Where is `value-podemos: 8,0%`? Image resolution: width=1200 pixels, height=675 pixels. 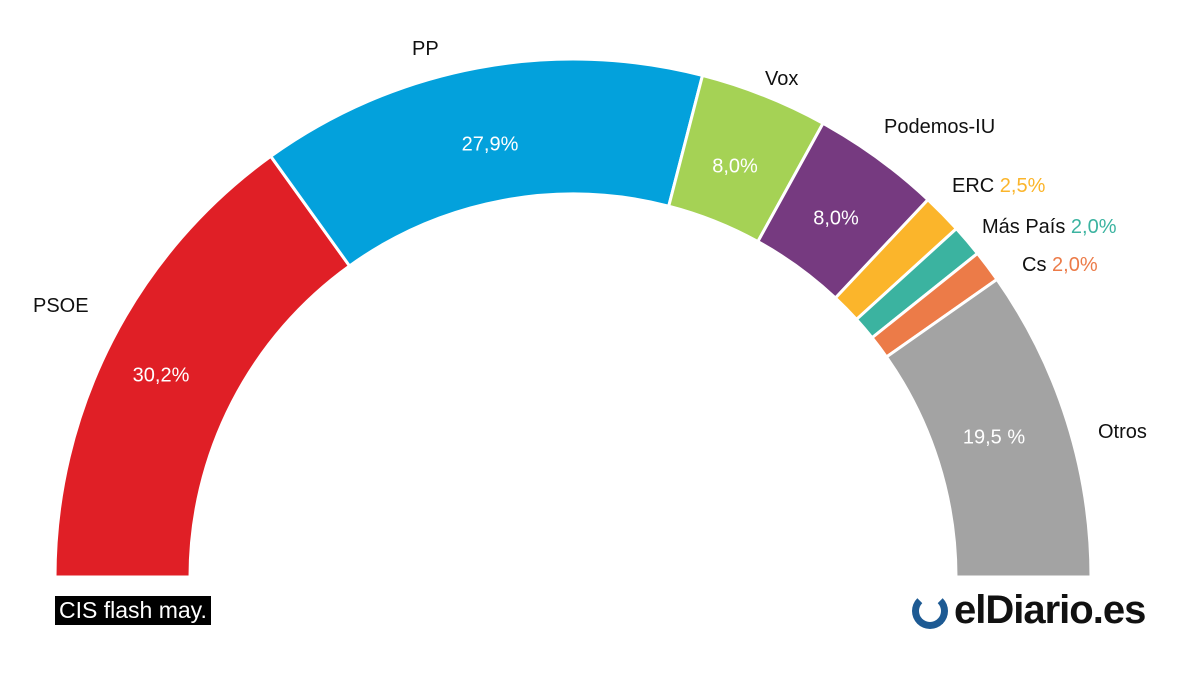 value-podemos: 8,0% is located at coordinates (836, 218).